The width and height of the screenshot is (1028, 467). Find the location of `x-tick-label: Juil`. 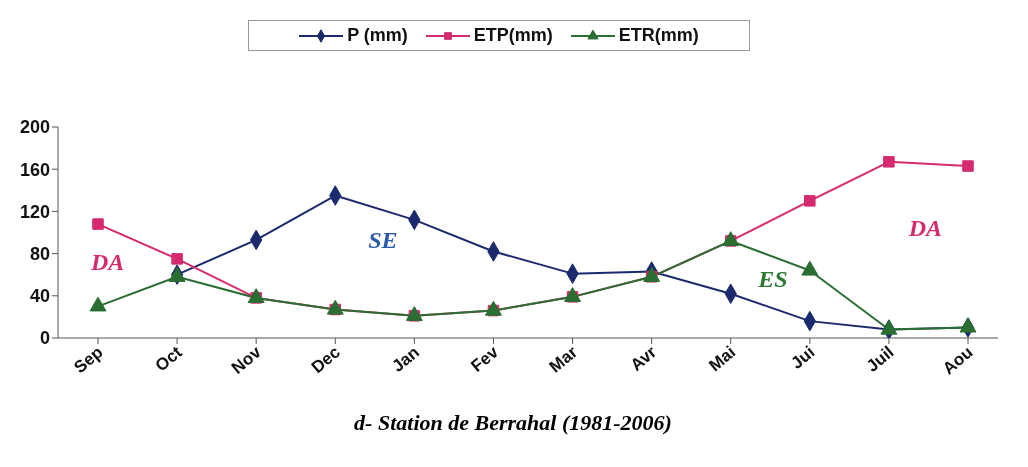

x-tick-label: Juil is located at coordinates (880, 359).